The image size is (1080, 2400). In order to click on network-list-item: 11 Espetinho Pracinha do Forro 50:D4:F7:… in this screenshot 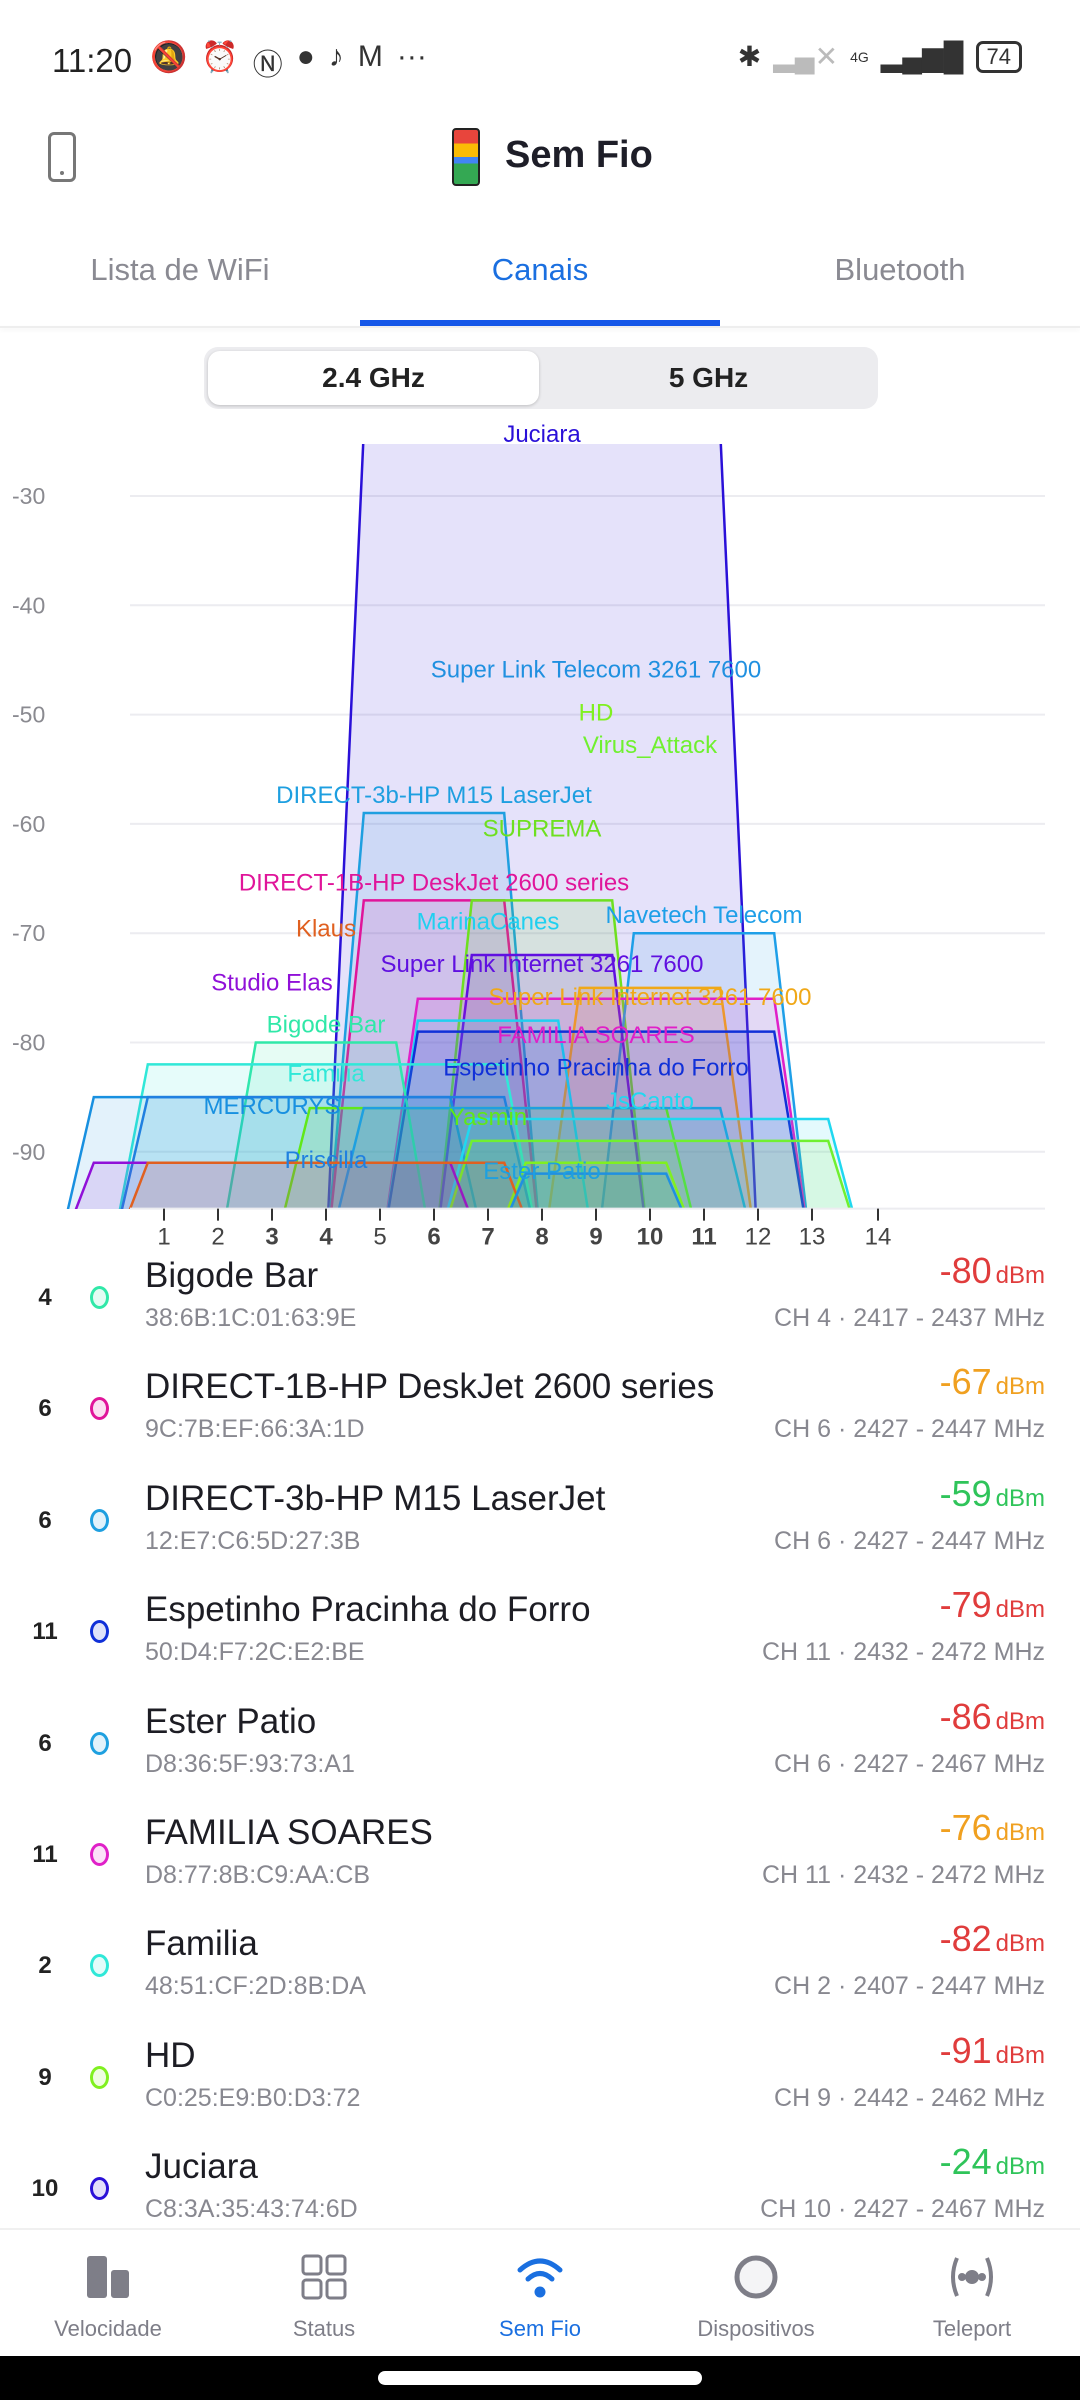, I will do `click(540, 1637)`.